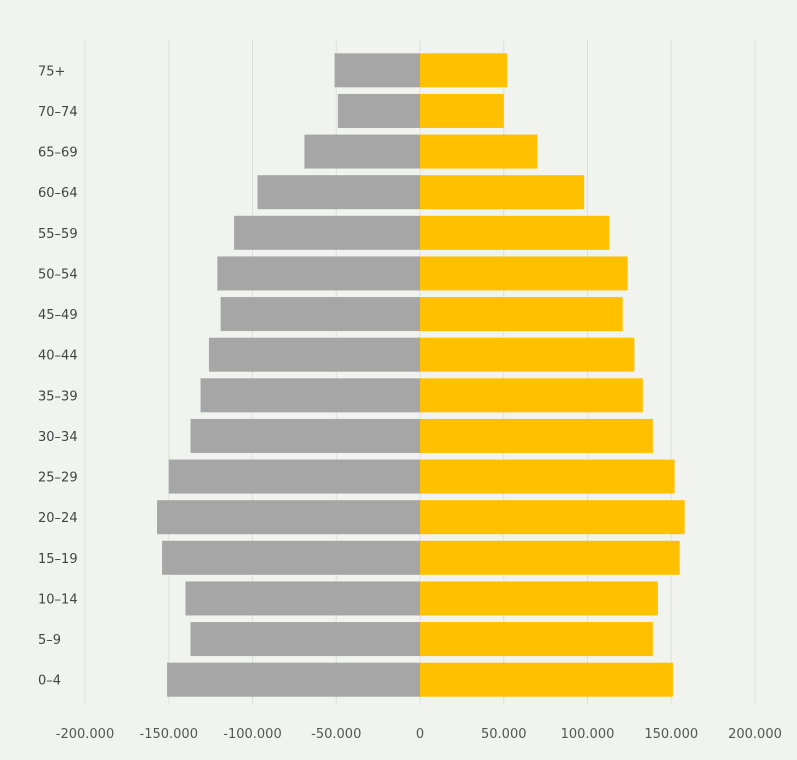 The image size is (797, 760). I want to click on category-label: 5–9, so click(49, 640).